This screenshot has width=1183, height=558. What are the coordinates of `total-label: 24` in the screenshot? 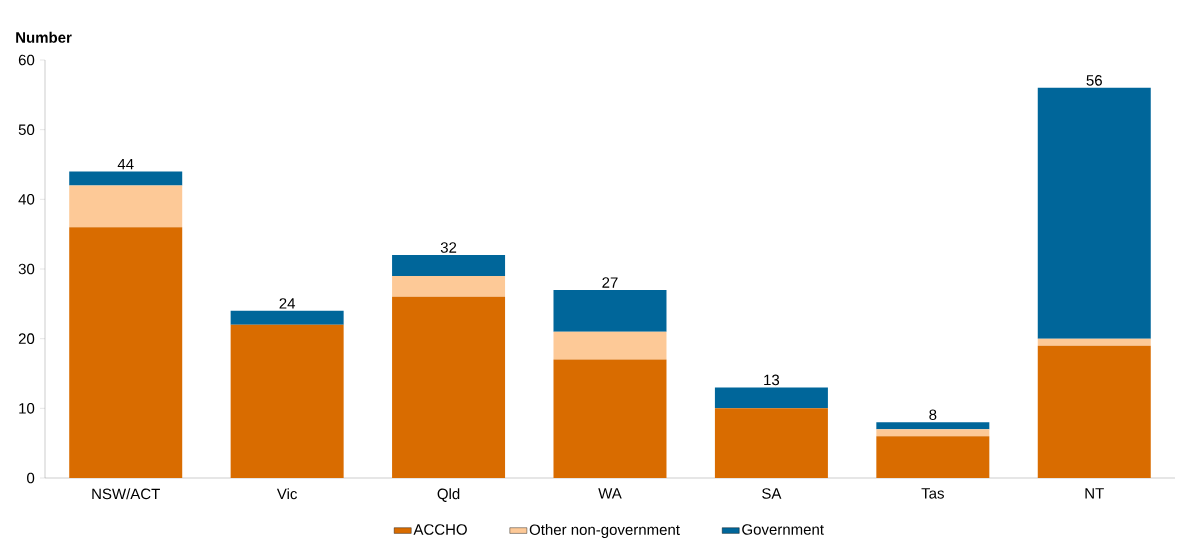 It's located at (287, 303).